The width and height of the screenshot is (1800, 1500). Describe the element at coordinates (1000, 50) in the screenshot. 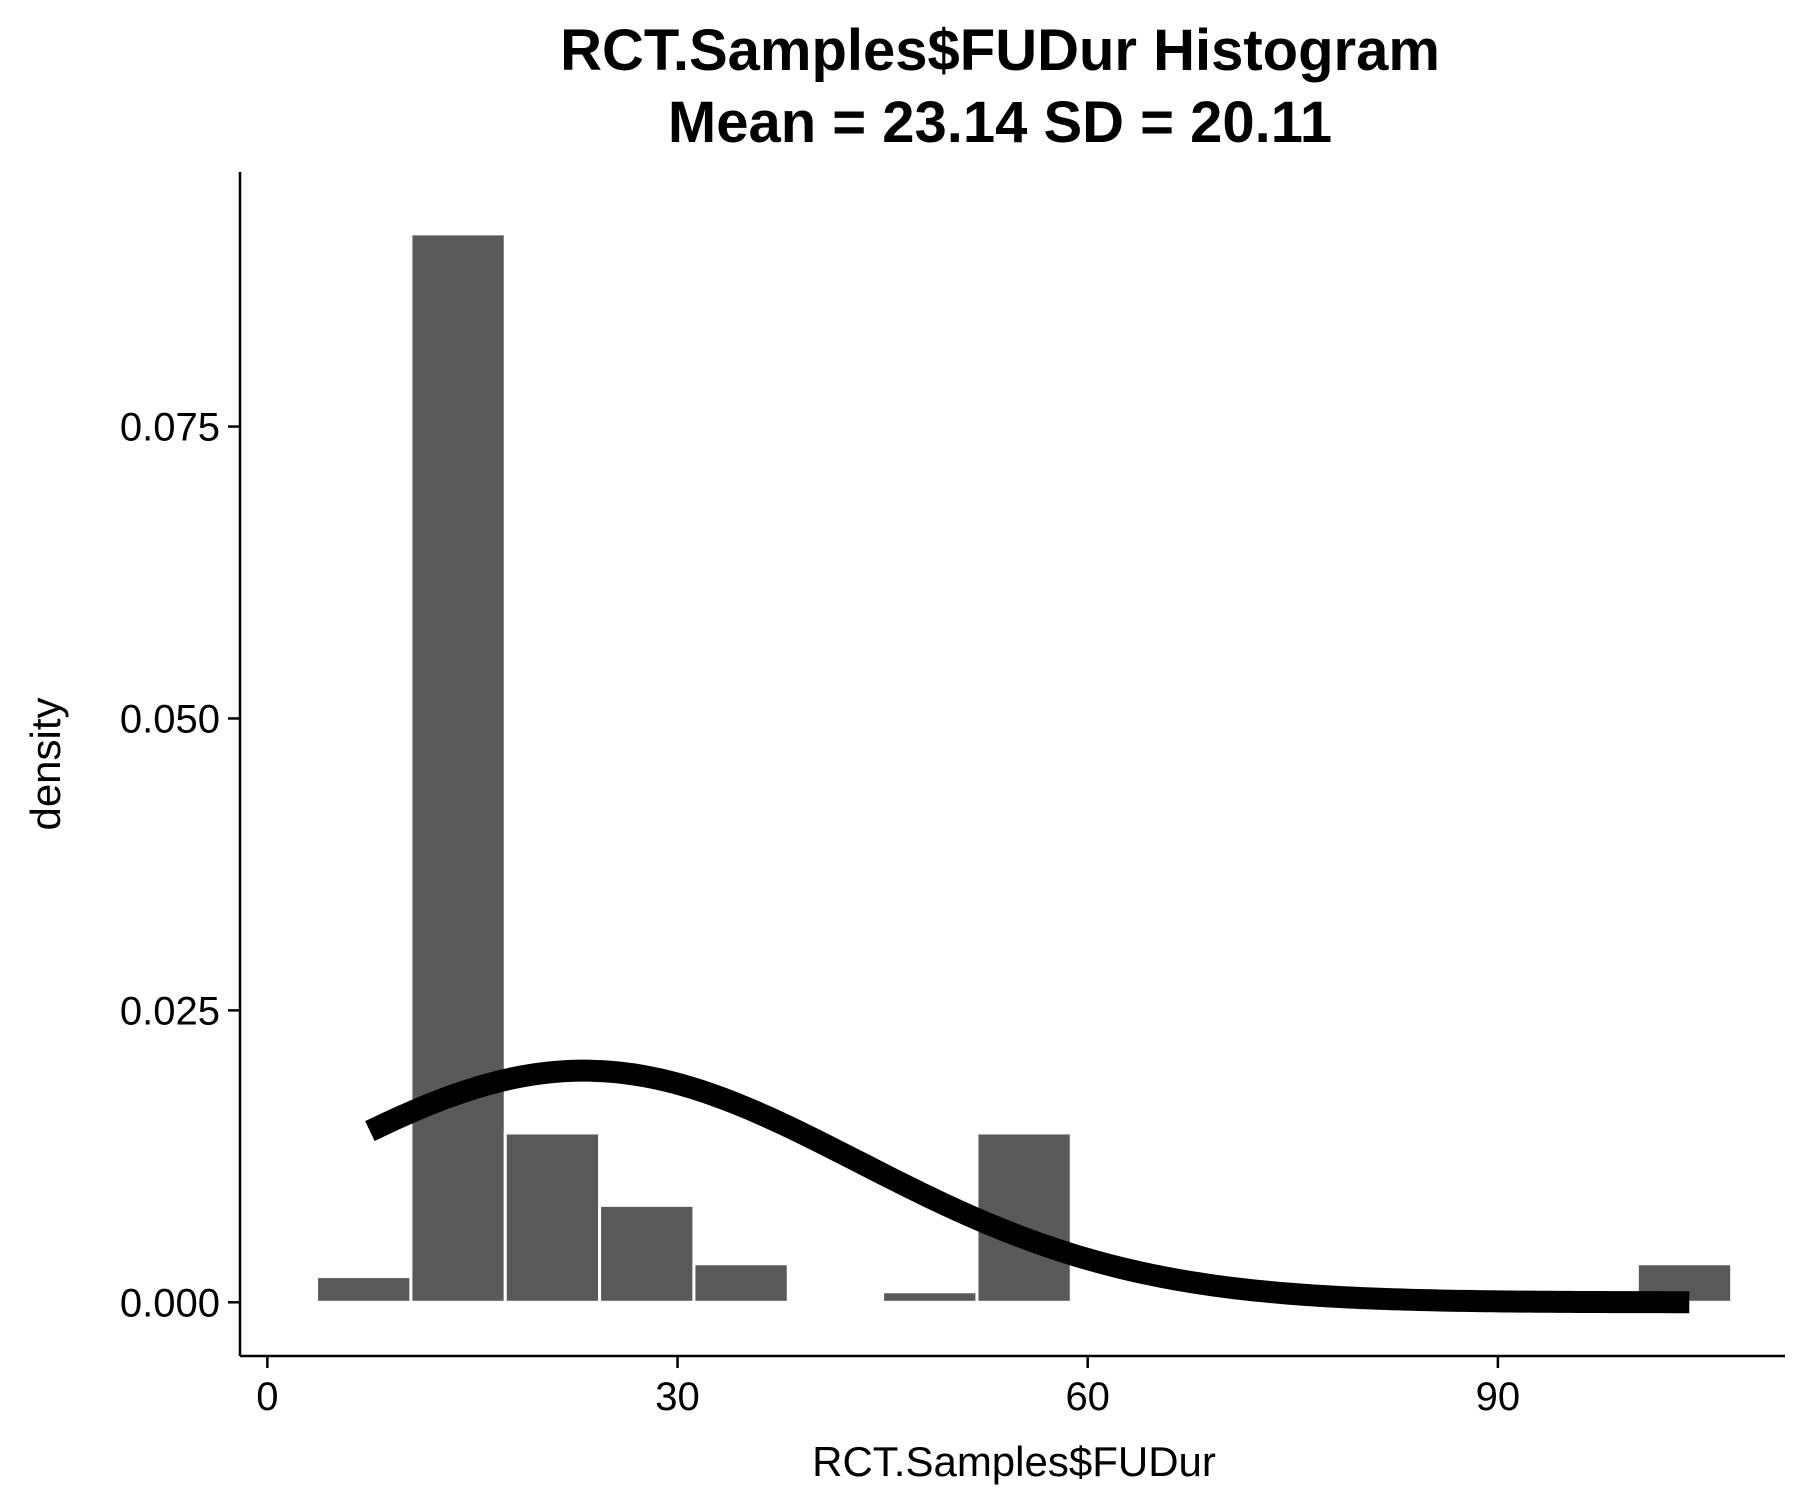

I see `chart-title: RCT.Samples$FUDur Histogram` at that location.